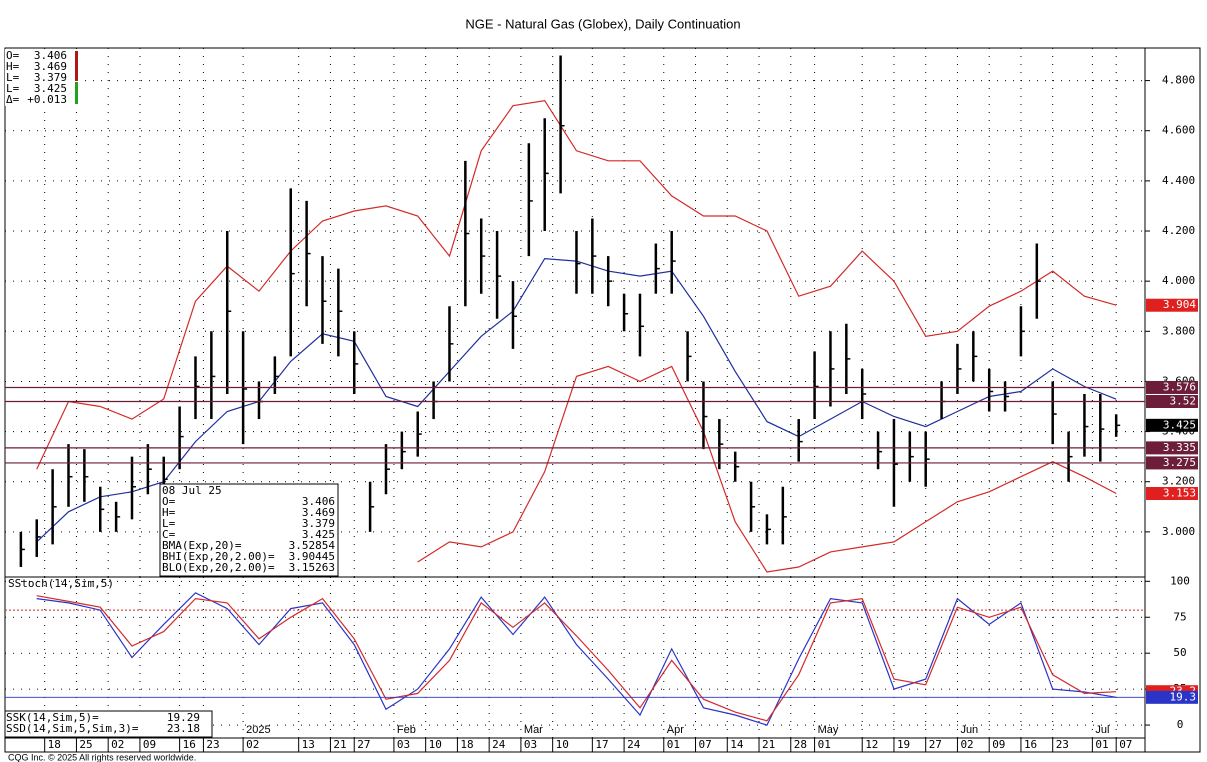  What do you see at coordinates (258, 730) in the screenshot?
I see `month-label: 2025` at bounding box center [258, 730].